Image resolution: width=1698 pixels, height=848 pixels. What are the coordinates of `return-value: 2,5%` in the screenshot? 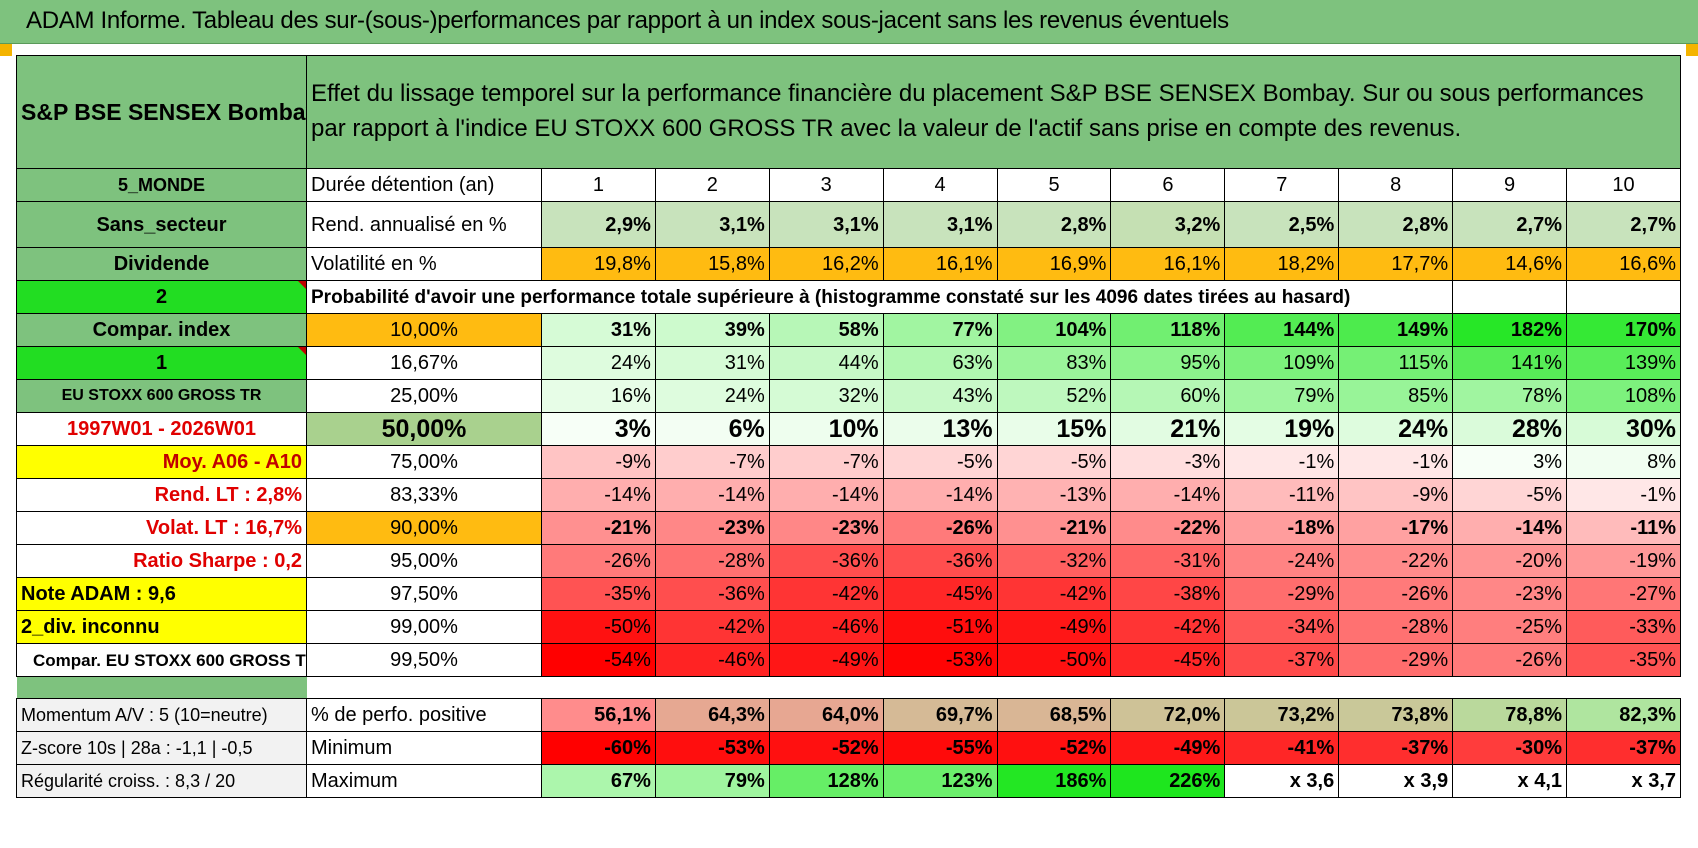 It's located at (1282, 224).